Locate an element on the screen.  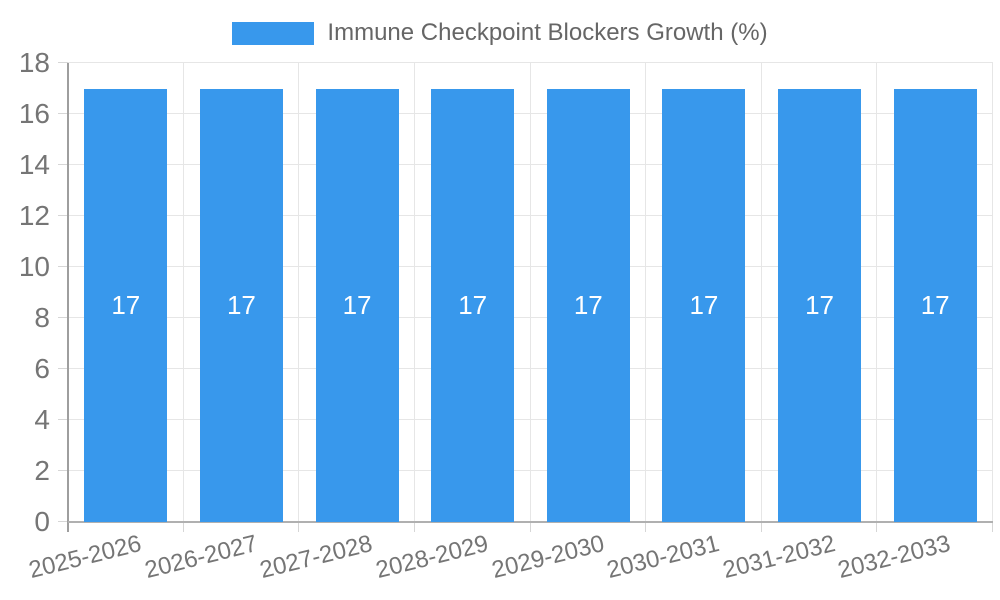
y-tick-label: 18 is located at coordinates (34, 62).